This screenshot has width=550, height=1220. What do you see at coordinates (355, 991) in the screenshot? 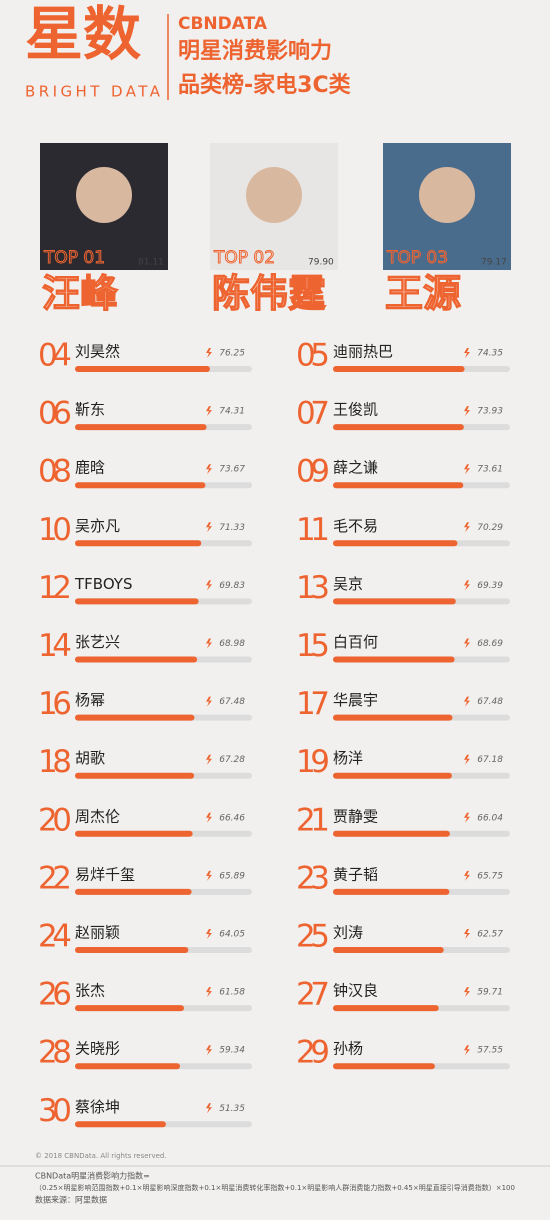
I see `name: 钟汉良` at bounding box center [355, 991].